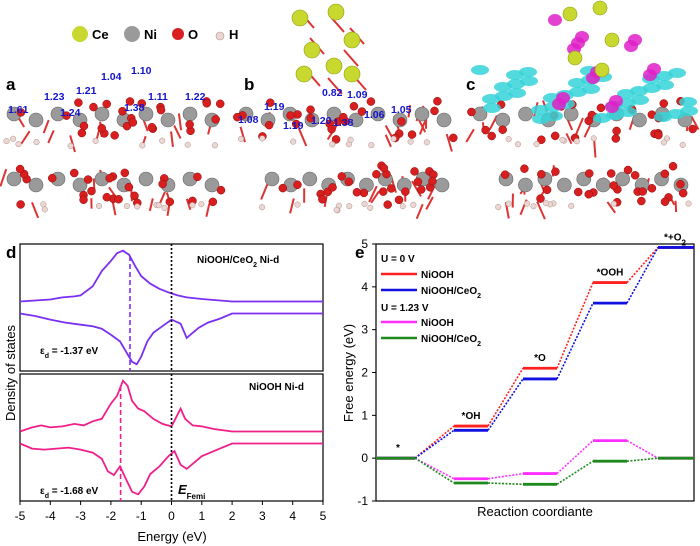  Describe the element at coordinates (540, 358) in the screenshot. I see `fe-state-label: *O` at that location.